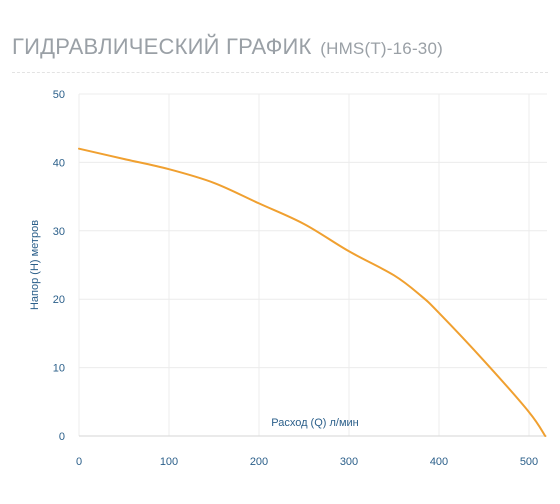 The width and height of the screenshot is (560, 504). I want to click on chart-title: ГИДРАВЛИЧЕСКИЙ ГРАФИК (HMS(T)-16-30), so click(227, 47).